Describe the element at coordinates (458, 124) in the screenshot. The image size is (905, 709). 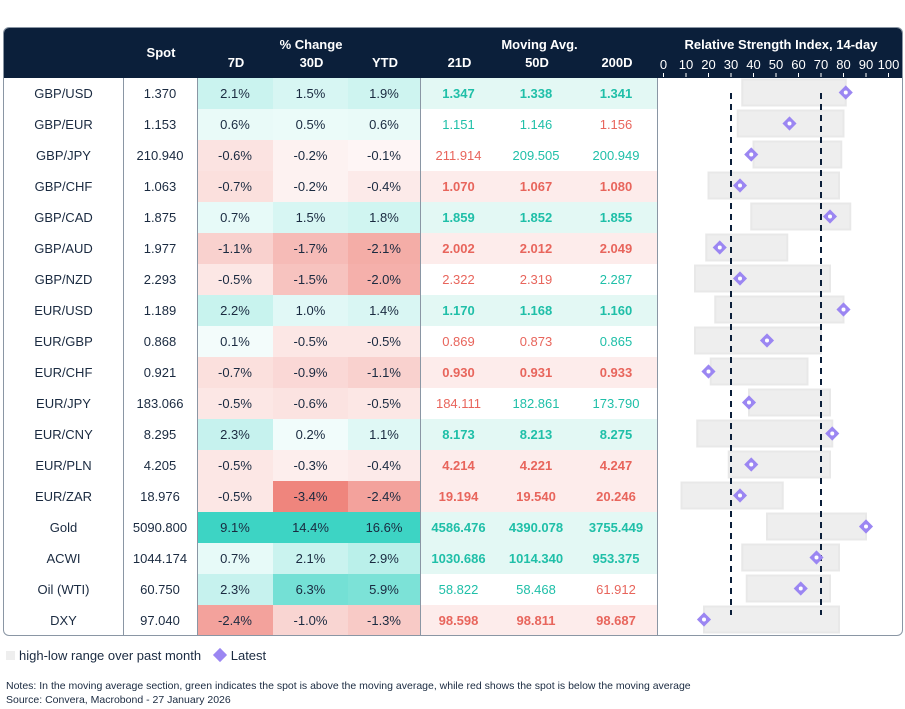
I see `cell-ma21: 1.151` at that location.